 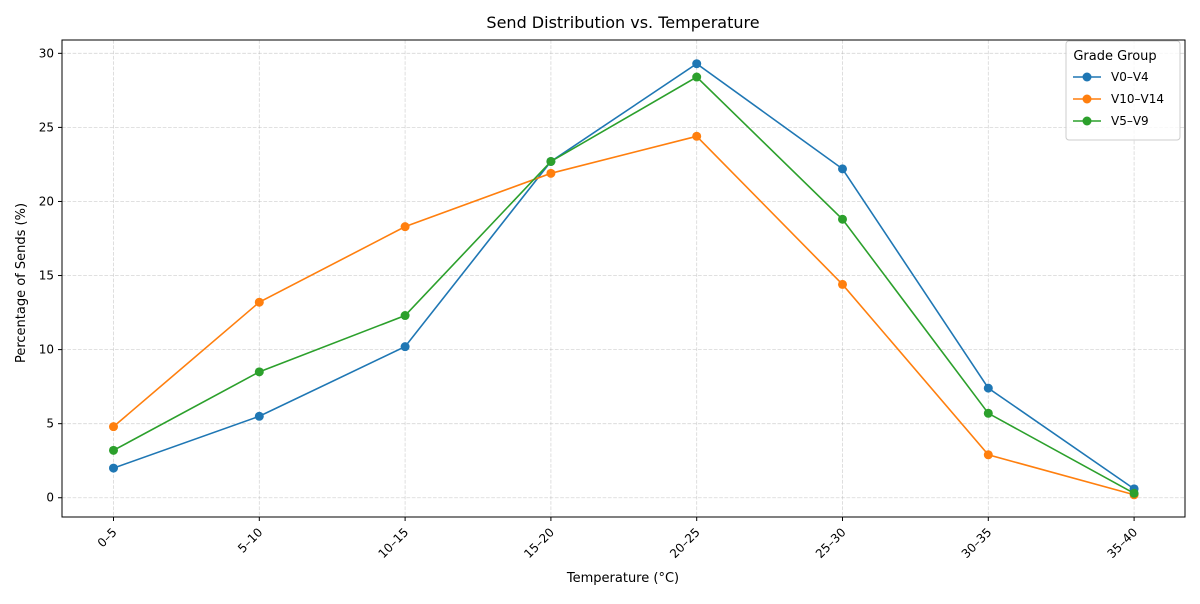 I want to click on x-tick-label: 35–40, so click(x=1122, y=543).